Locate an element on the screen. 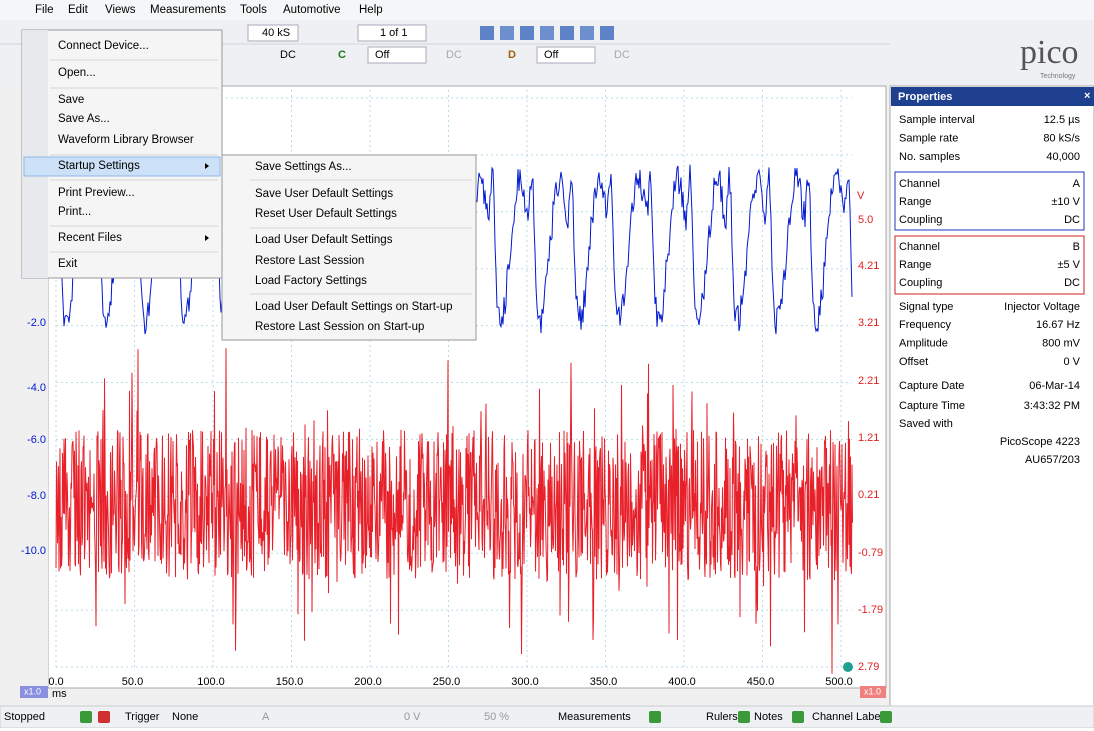 The image size is (1094, 731). property-value: 800 mV is located at coordinates (1061, 344).